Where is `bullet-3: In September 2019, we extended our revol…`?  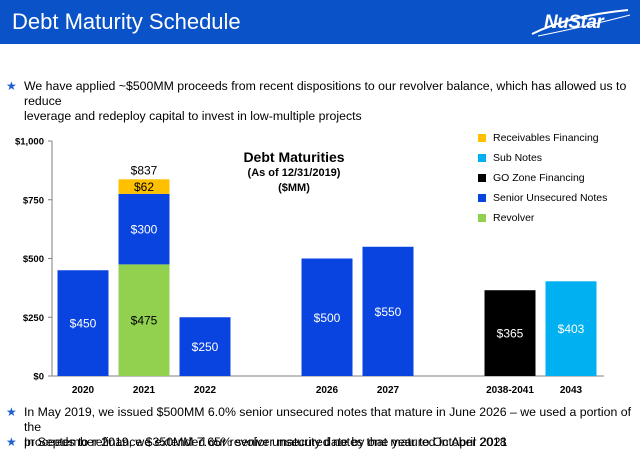 bullet-3: In September 2019, we extended our revol… is located at coordinates (266, 442).